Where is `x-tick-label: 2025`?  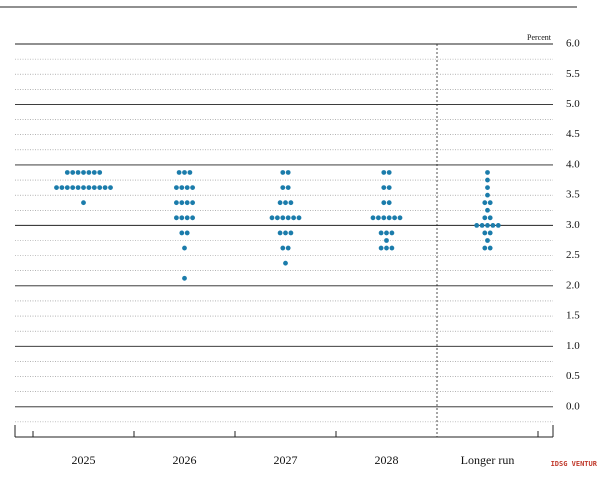
x-tick-label: 2025 is located at coordinates (84, 460).